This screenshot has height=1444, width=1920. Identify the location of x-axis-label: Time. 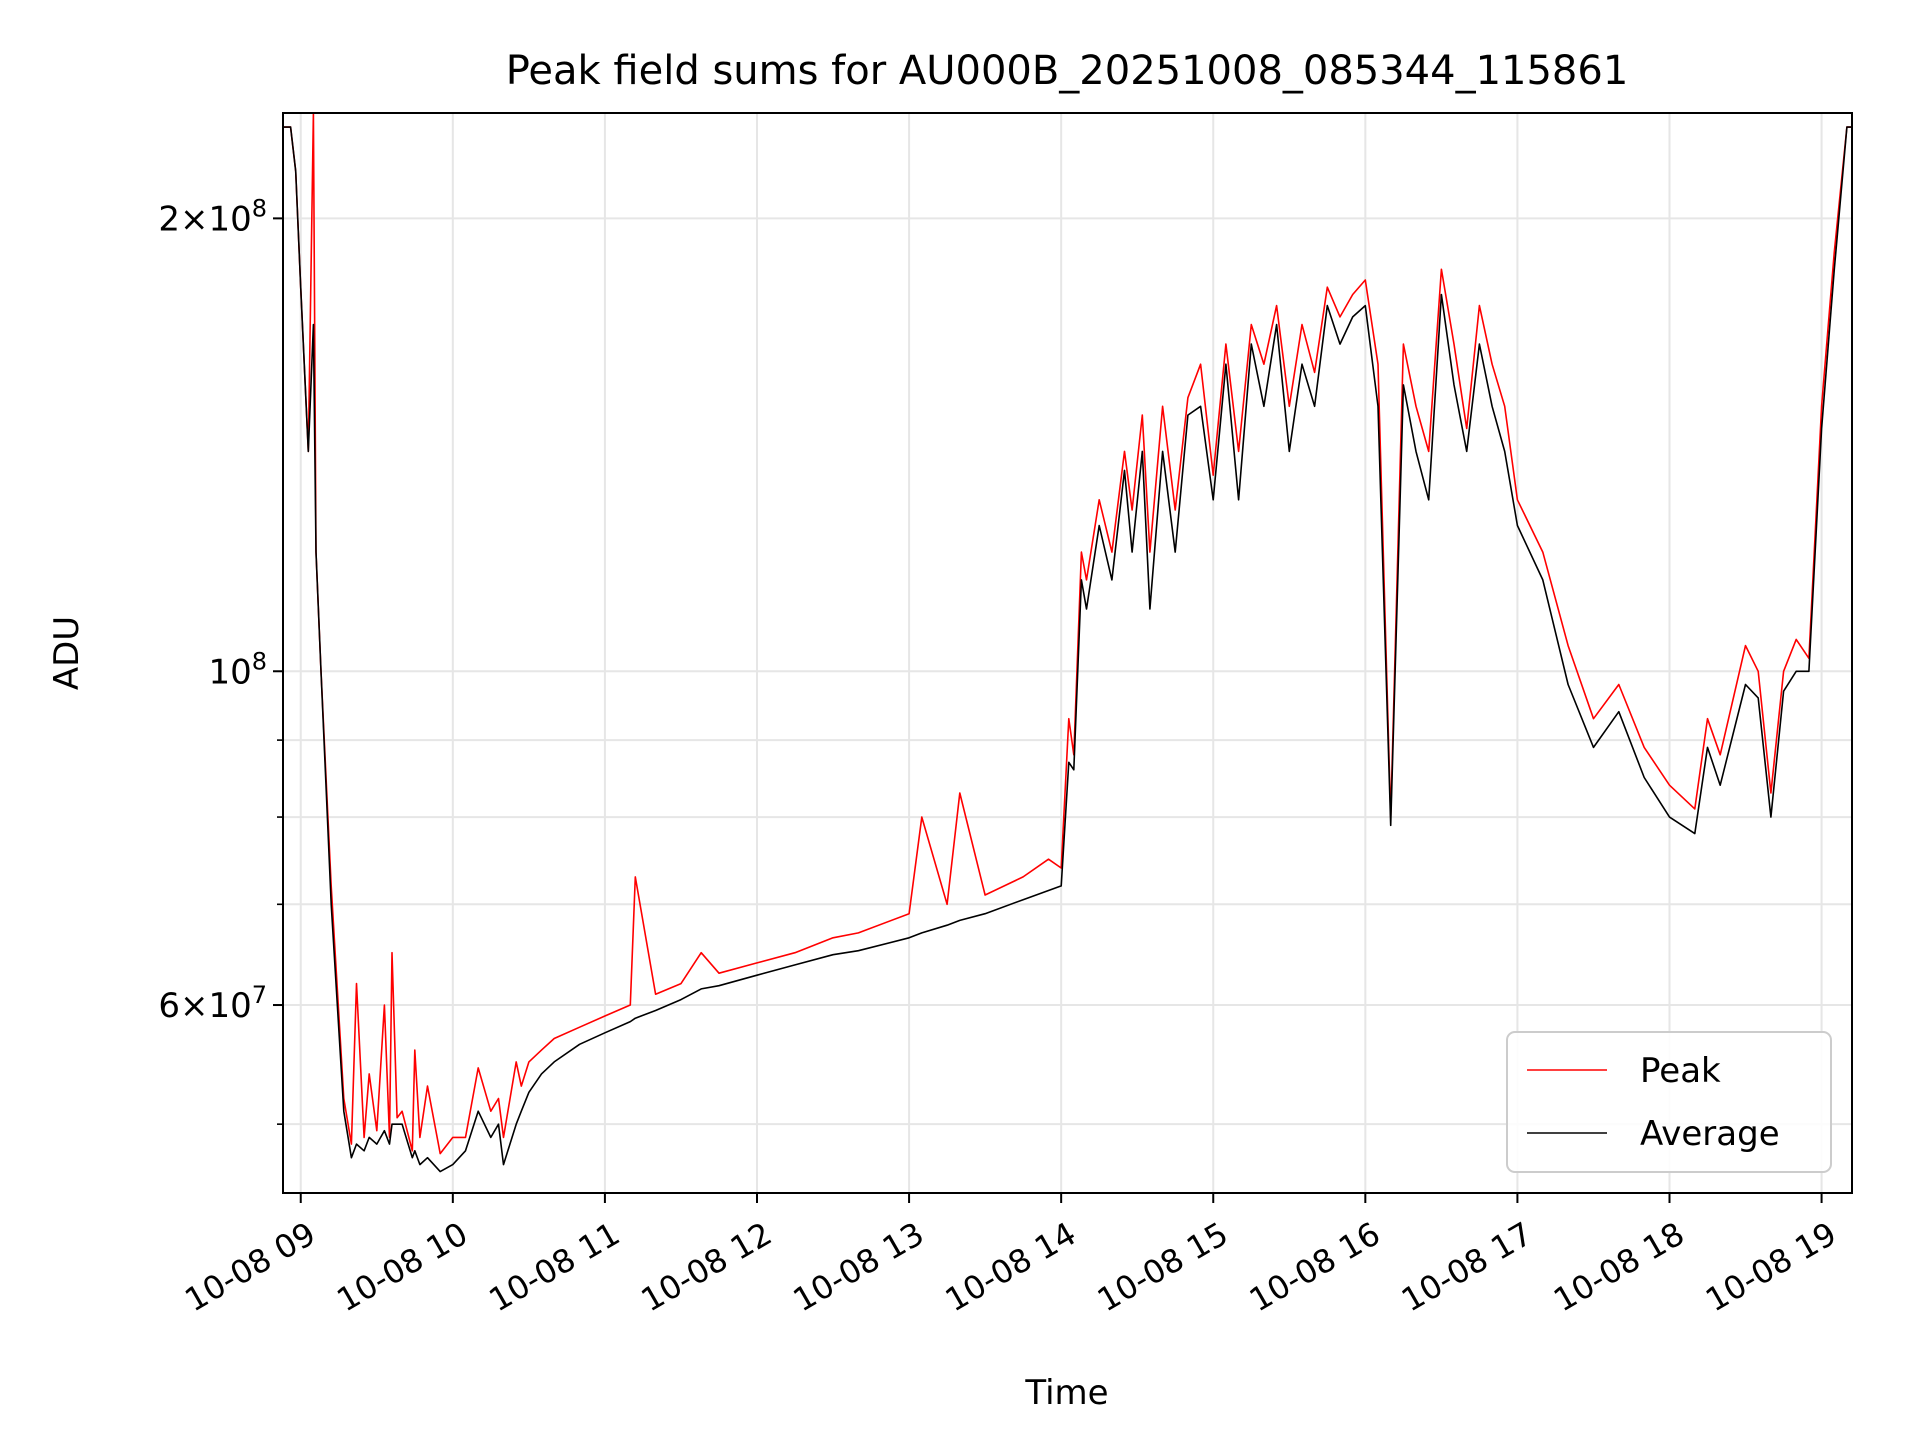
(1066, 1393).